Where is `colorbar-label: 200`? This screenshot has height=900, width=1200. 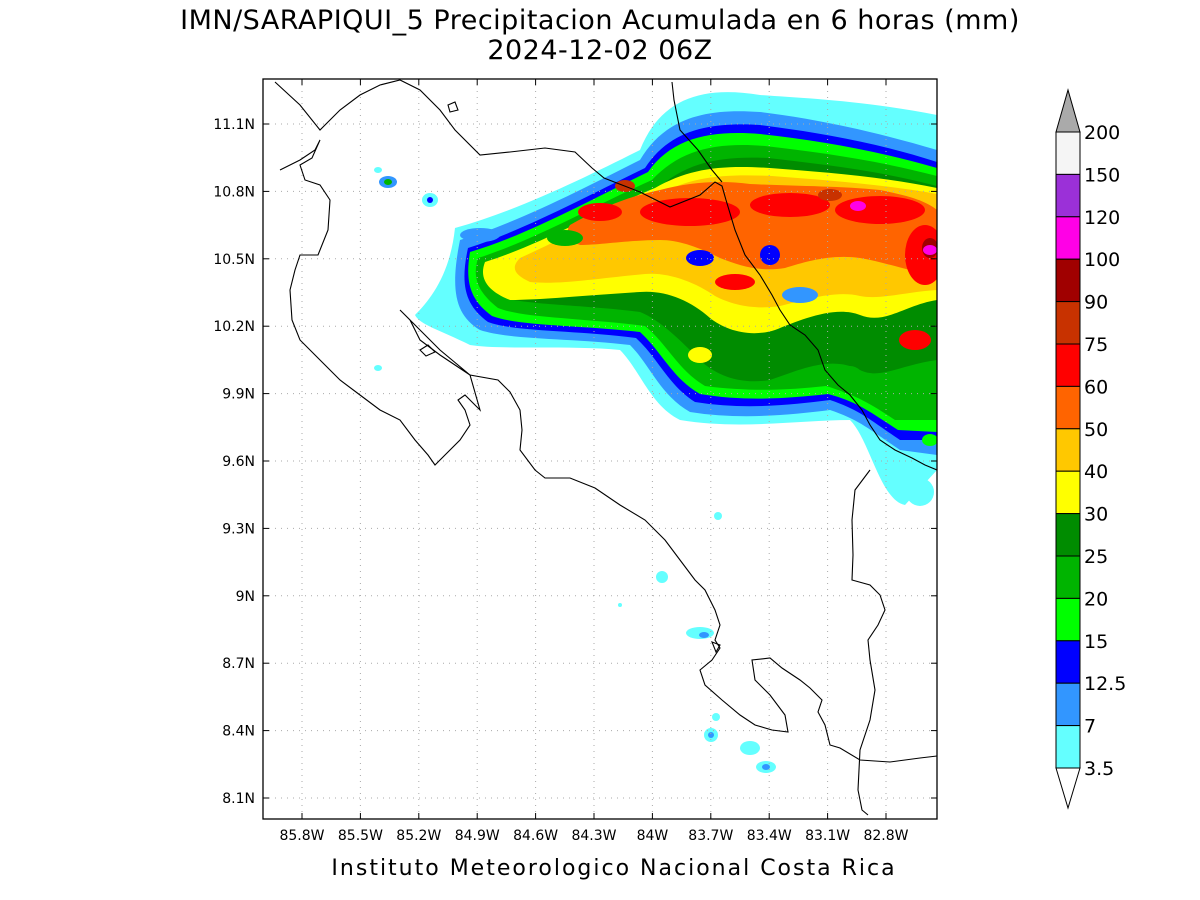 colorbar-label: 200 is located at coordinates (1102, 133).